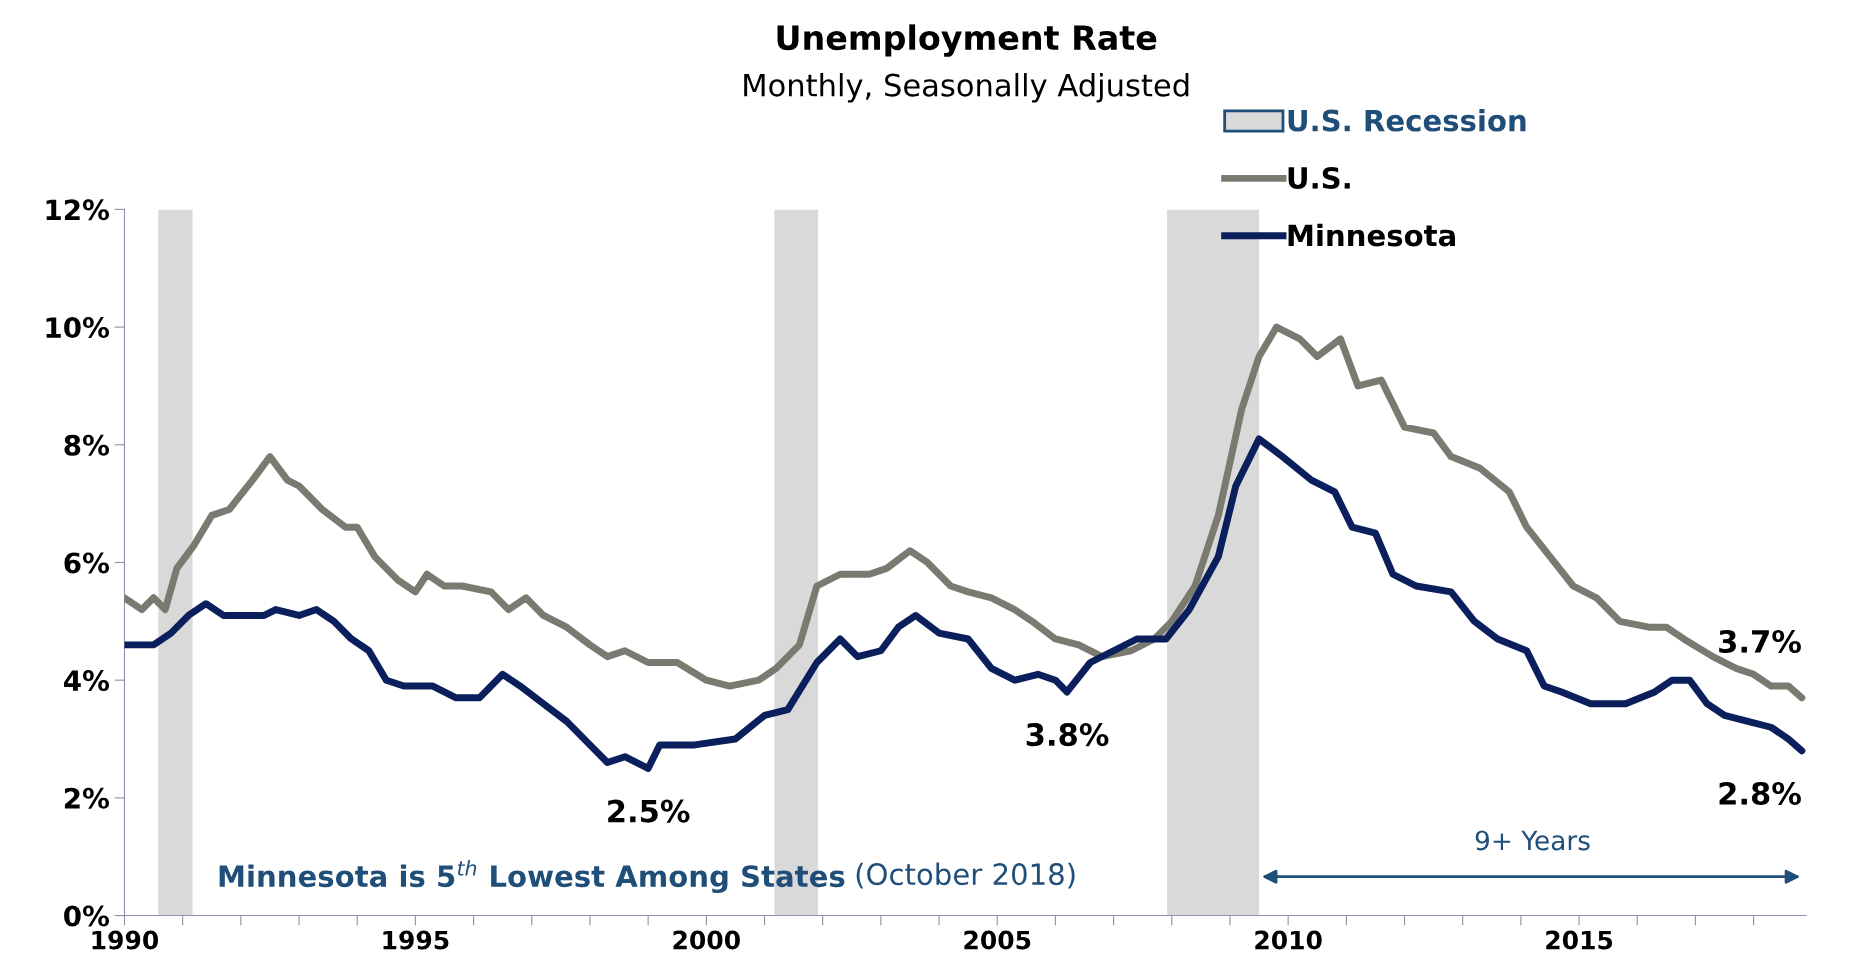 The width and height of the screenshot is (1858, 974). Describe the element at coordinates (1407, 120) in the screenshot. I see `legend-label: U.S. Recession` at that location.